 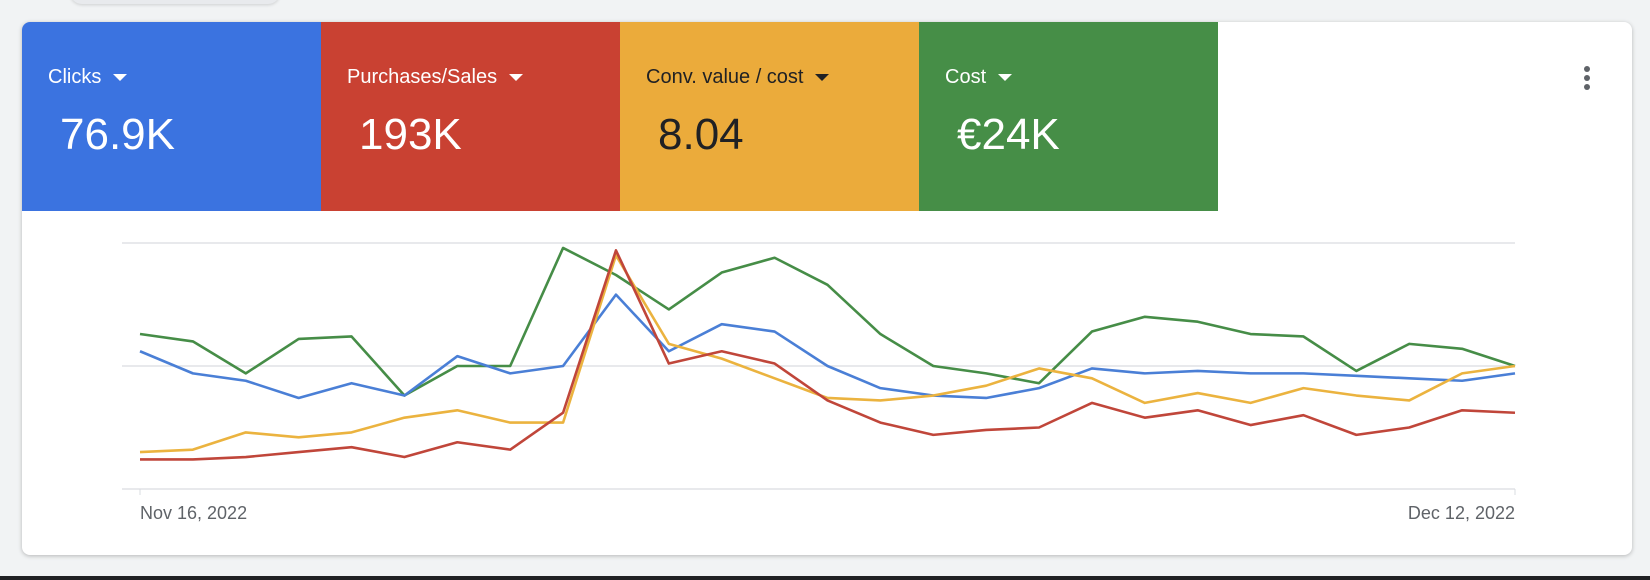 I want to click on metric-value: €24K, so click(x=1008, y=134).